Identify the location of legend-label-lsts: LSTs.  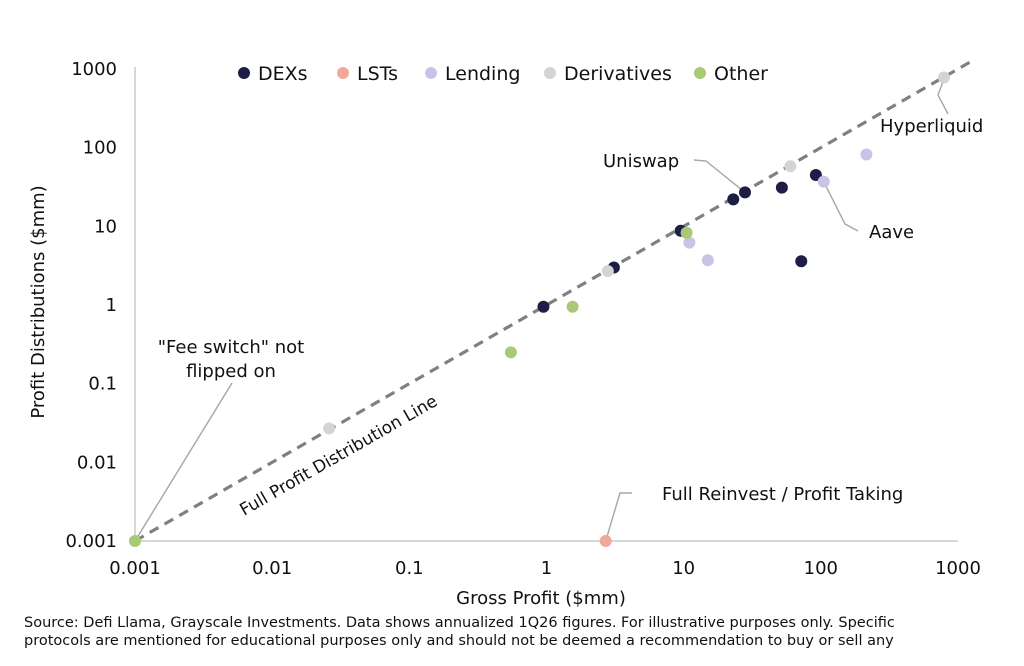
(377, 74).